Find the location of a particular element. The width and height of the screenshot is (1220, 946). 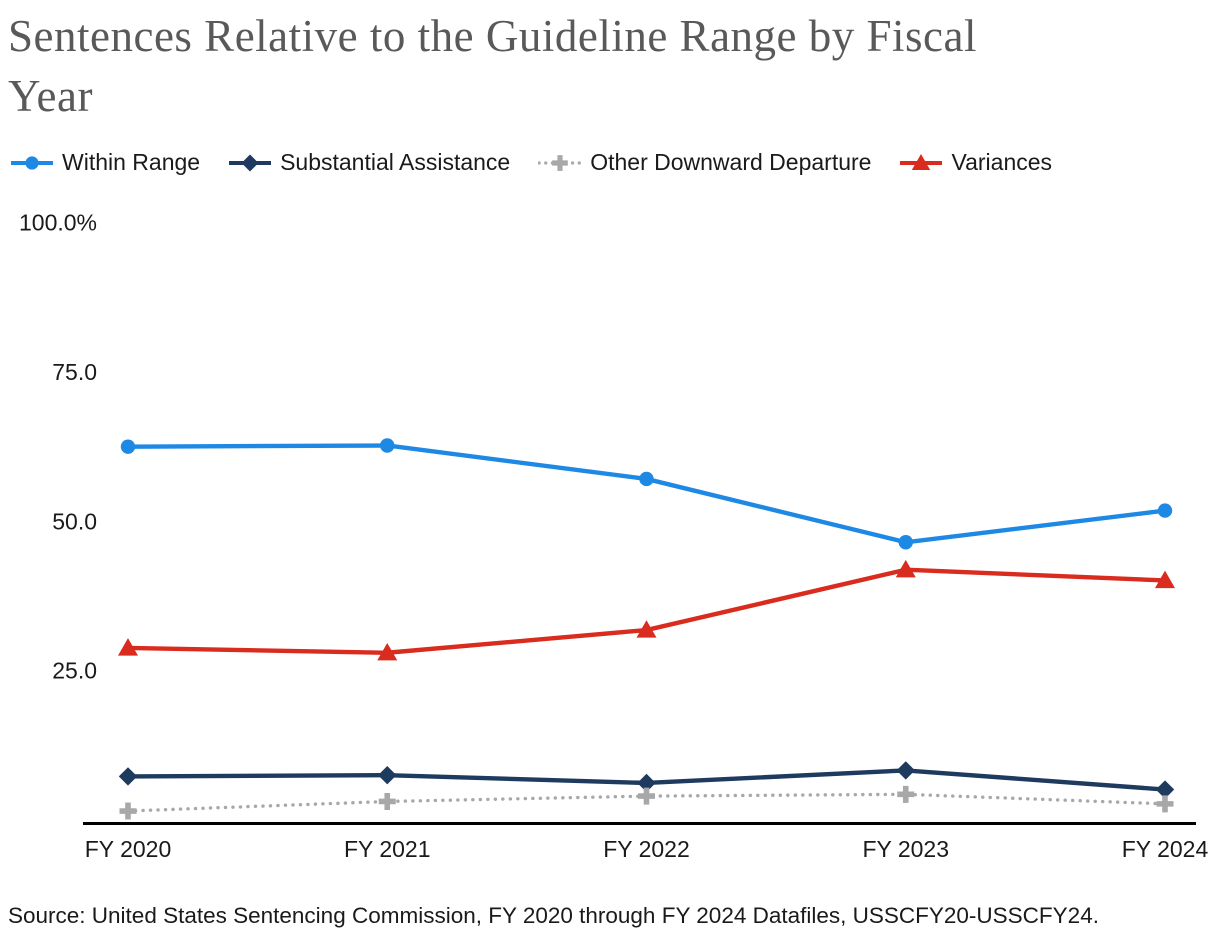

series-line-variances is located at coordinates (646, 611).